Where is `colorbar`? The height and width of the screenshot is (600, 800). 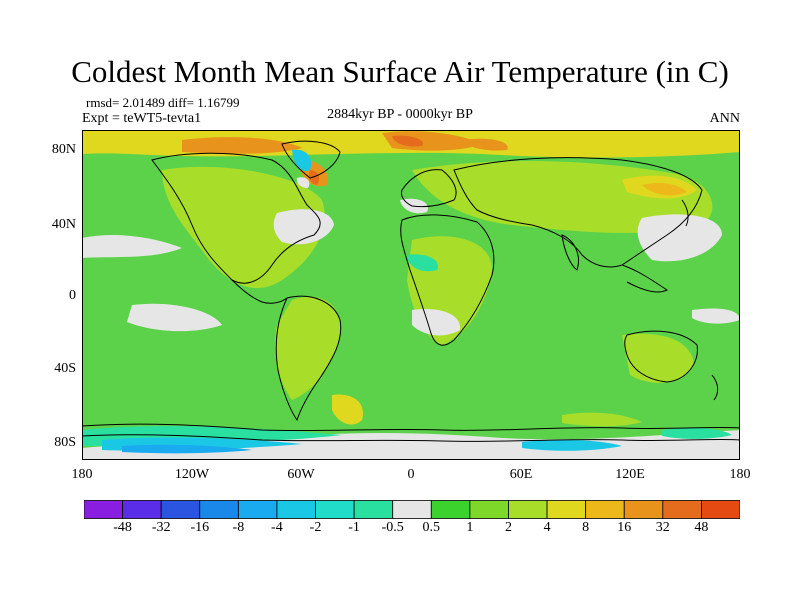
colorbar is located at coordinates (412, 509).